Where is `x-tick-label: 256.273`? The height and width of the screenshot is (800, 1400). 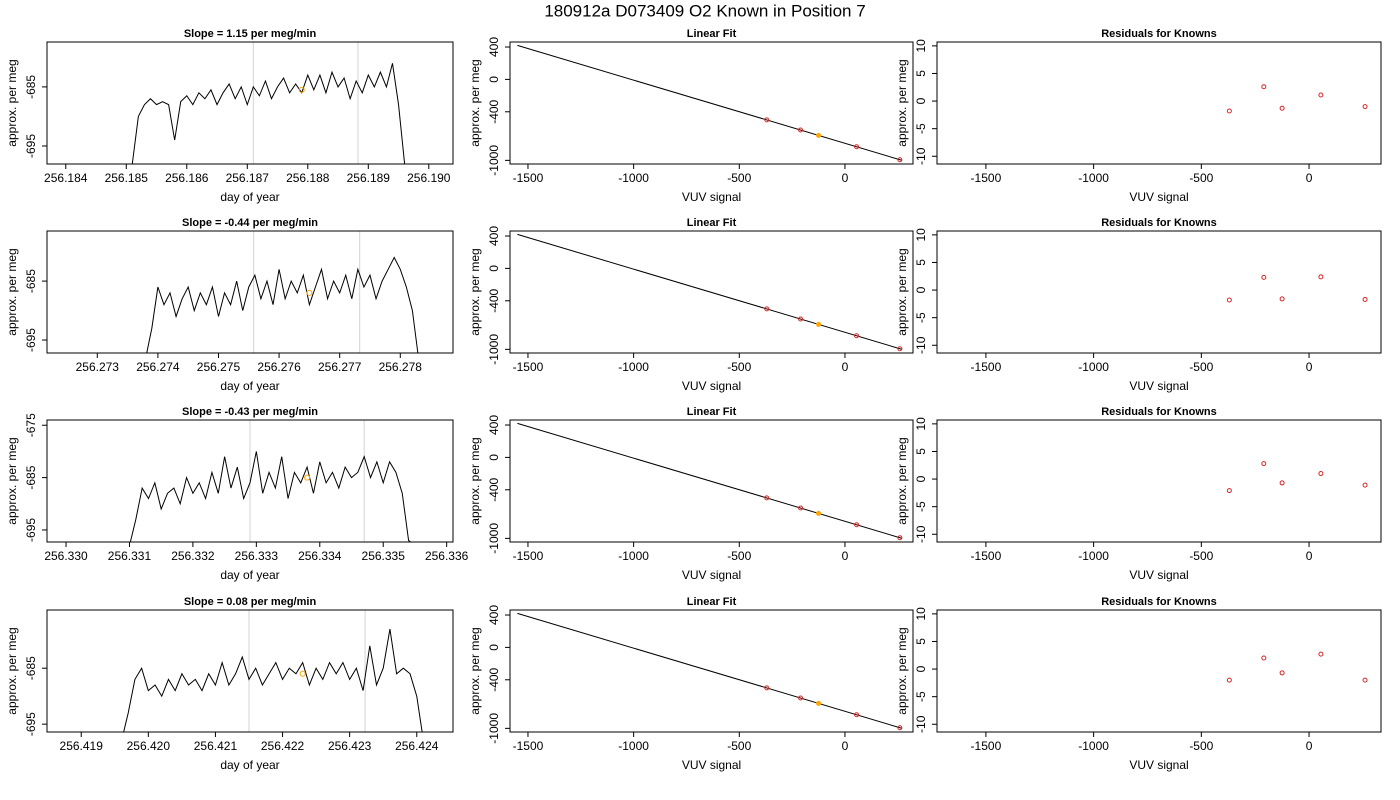
x-tick-label: 256.273 is located at coordinates (98, 367).